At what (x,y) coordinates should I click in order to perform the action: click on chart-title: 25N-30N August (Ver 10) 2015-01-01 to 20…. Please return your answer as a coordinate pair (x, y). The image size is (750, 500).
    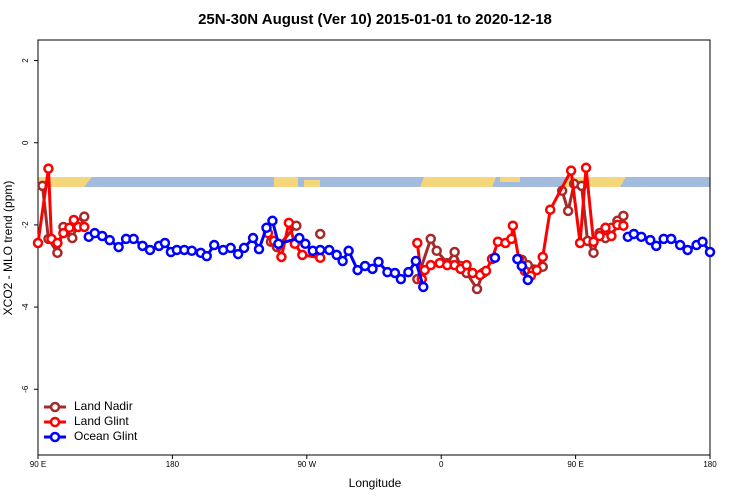
    Looking at the image, I should click on (375, 19).